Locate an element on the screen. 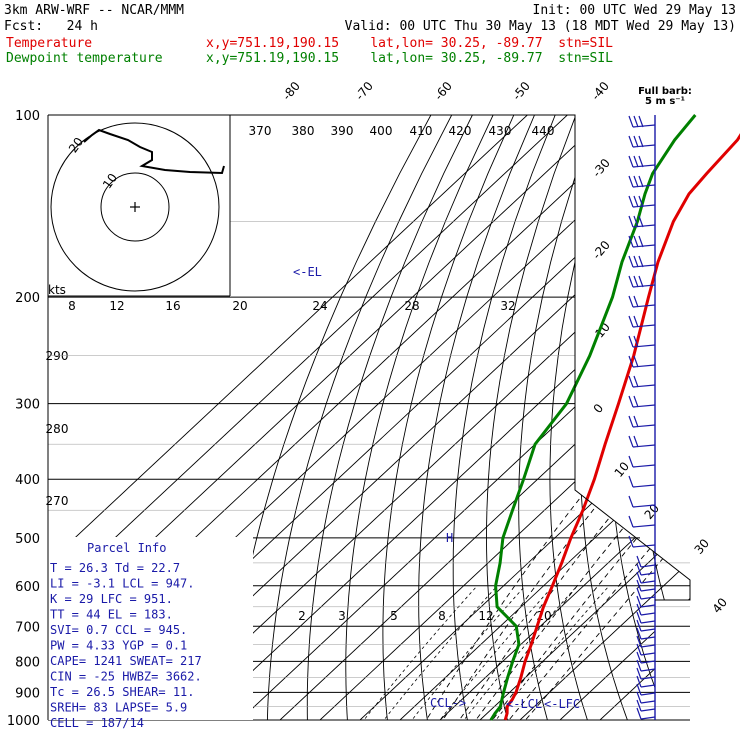 The image size is (740, 740). theta-label-390: 390 is located at coordinates (342, 131).